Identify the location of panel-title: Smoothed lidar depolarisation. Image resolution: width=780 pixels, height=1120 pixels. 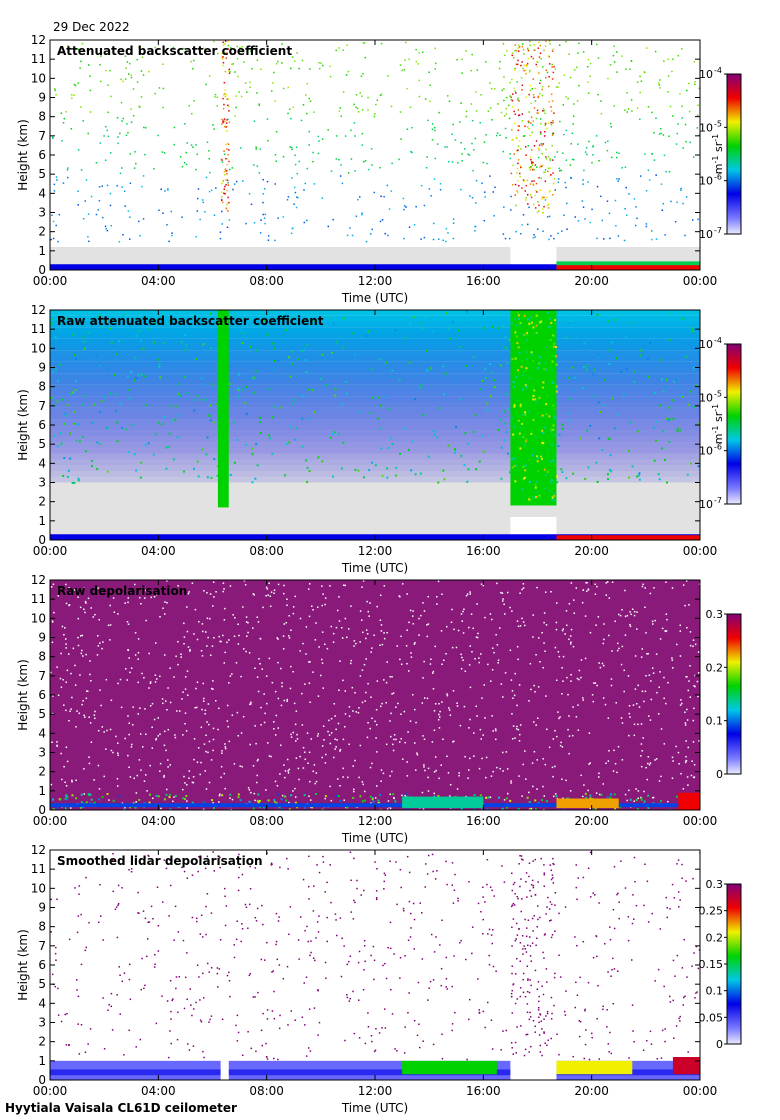
(160, 861).